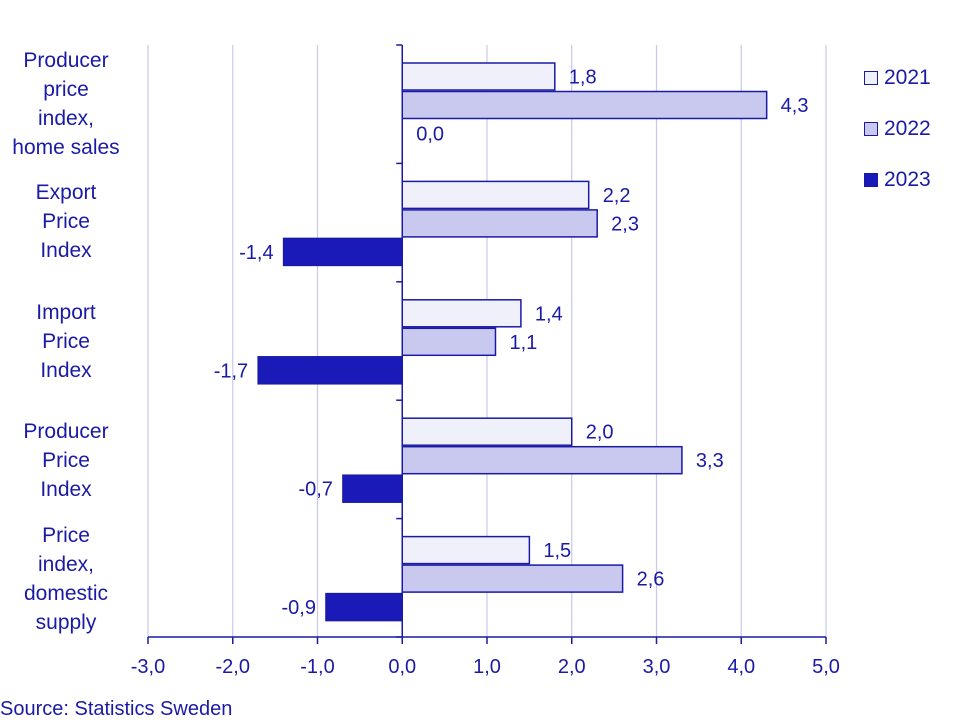  Describe the element at coordinates (299, 608) in the screenshot. I see `data-label: -0,9` at that location.